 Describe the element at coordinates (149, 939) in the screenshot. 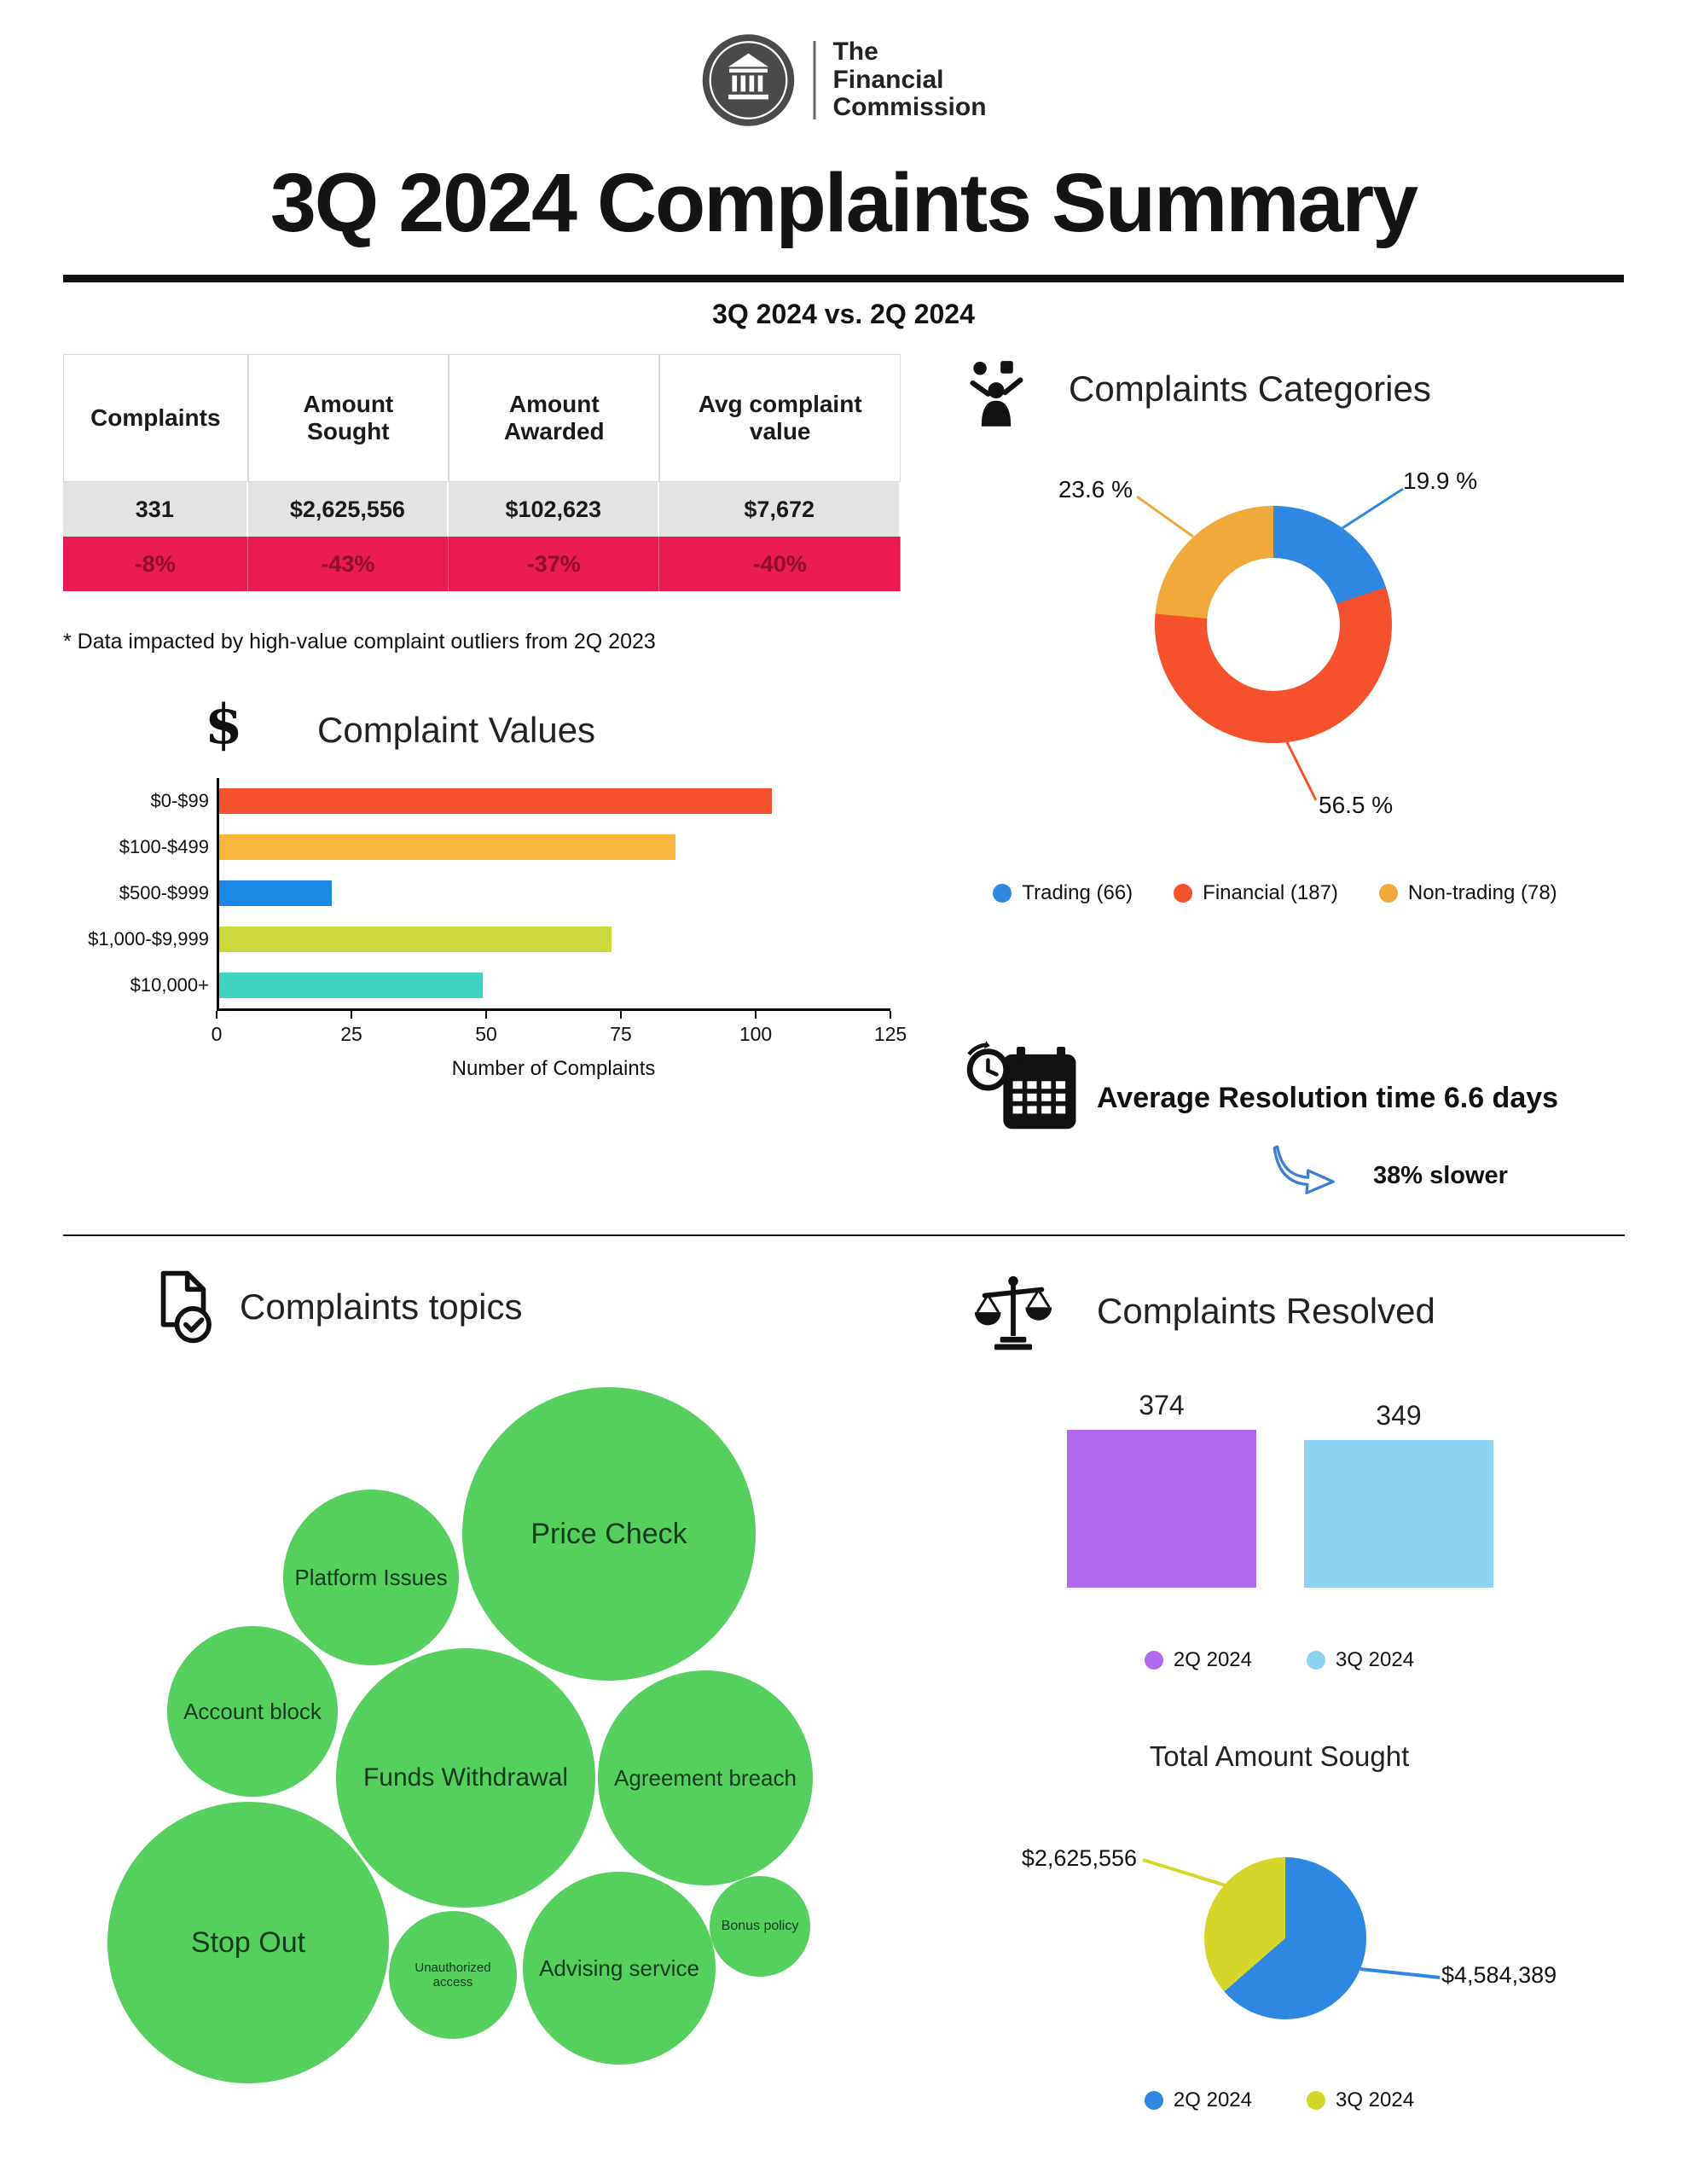

I see `bar-category-label: $1,000-$9,999` at that location.